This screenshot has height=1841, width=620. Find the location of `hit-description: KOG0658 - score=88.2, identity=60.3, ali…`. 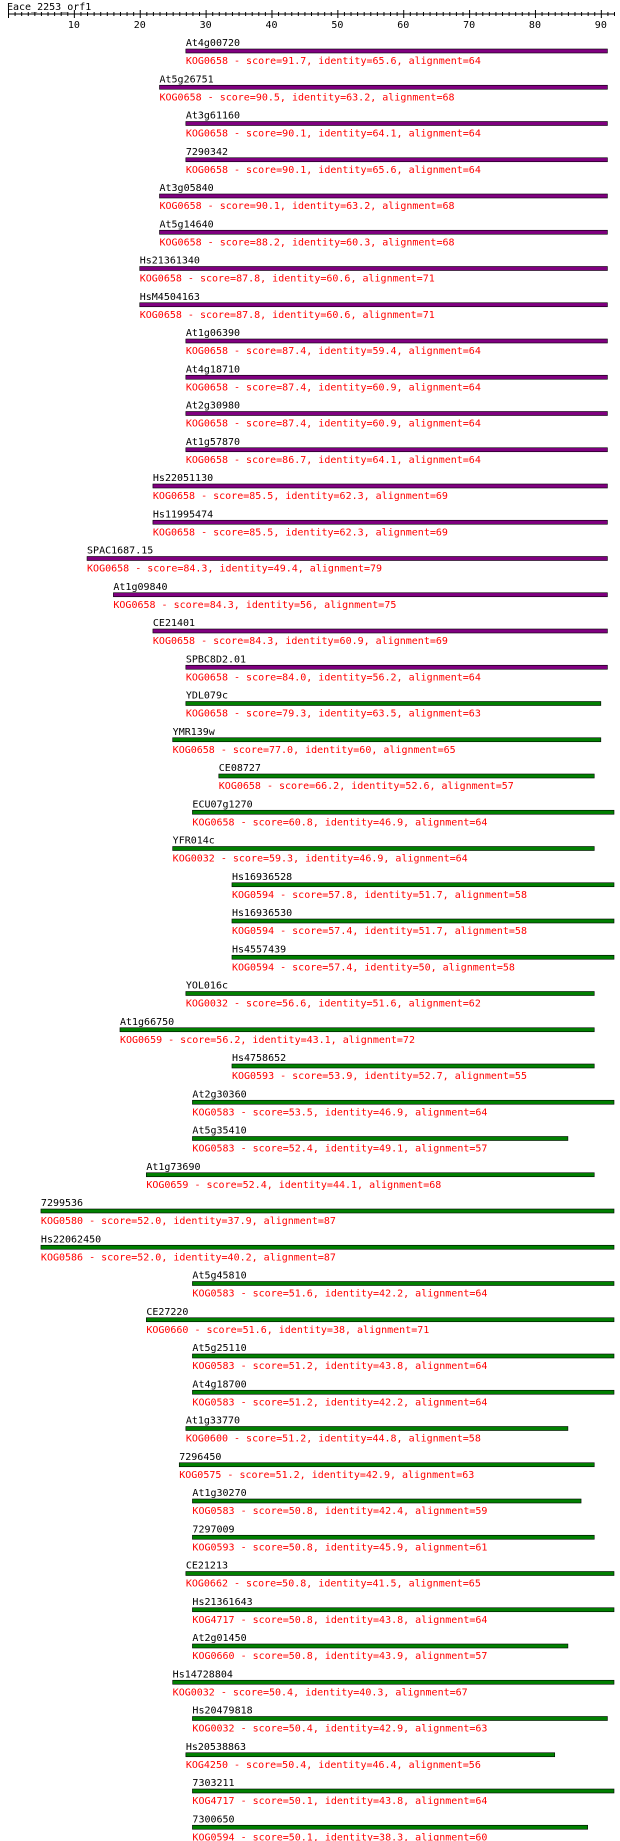

hit-description: KOG0658 - score=88.2, identity=60.3, ali… is located at coordinates (307, 242).